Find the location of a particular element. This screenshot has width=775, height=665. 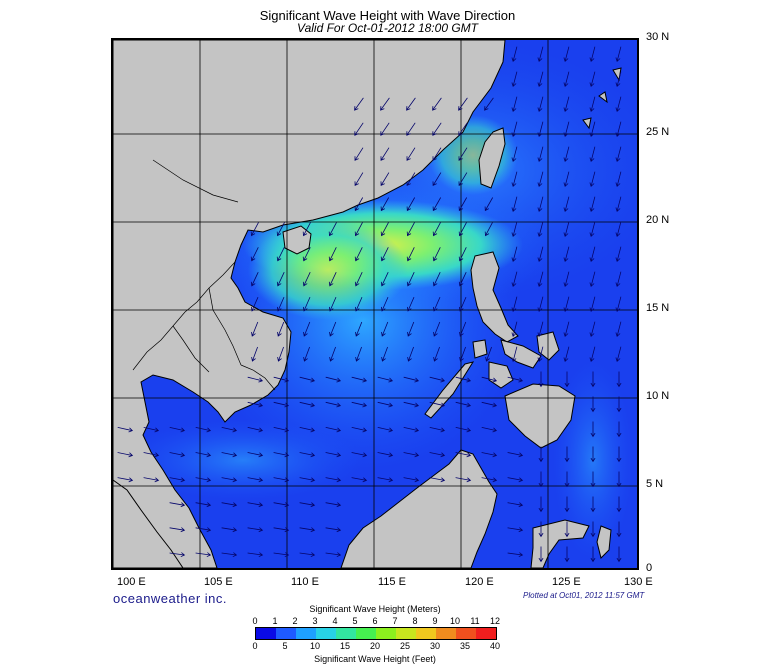

colorbar-feet-tick: 10 is located at coordinates (314, 646).